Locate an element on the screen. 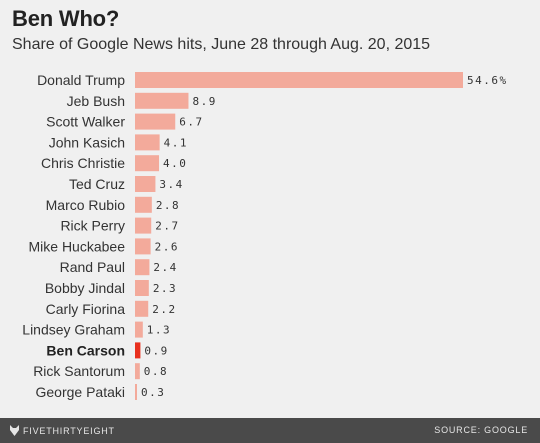  category-label: Rand Paul is located at coordinates (92, 267).